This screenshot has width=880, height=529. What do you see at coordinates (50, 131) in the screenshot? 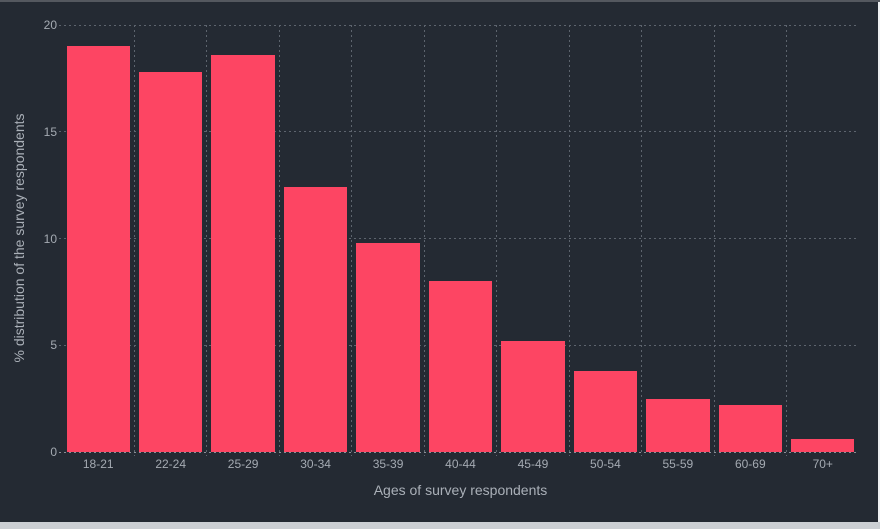
I see `y-tick-label: 15` at bounding box center [50, 131].